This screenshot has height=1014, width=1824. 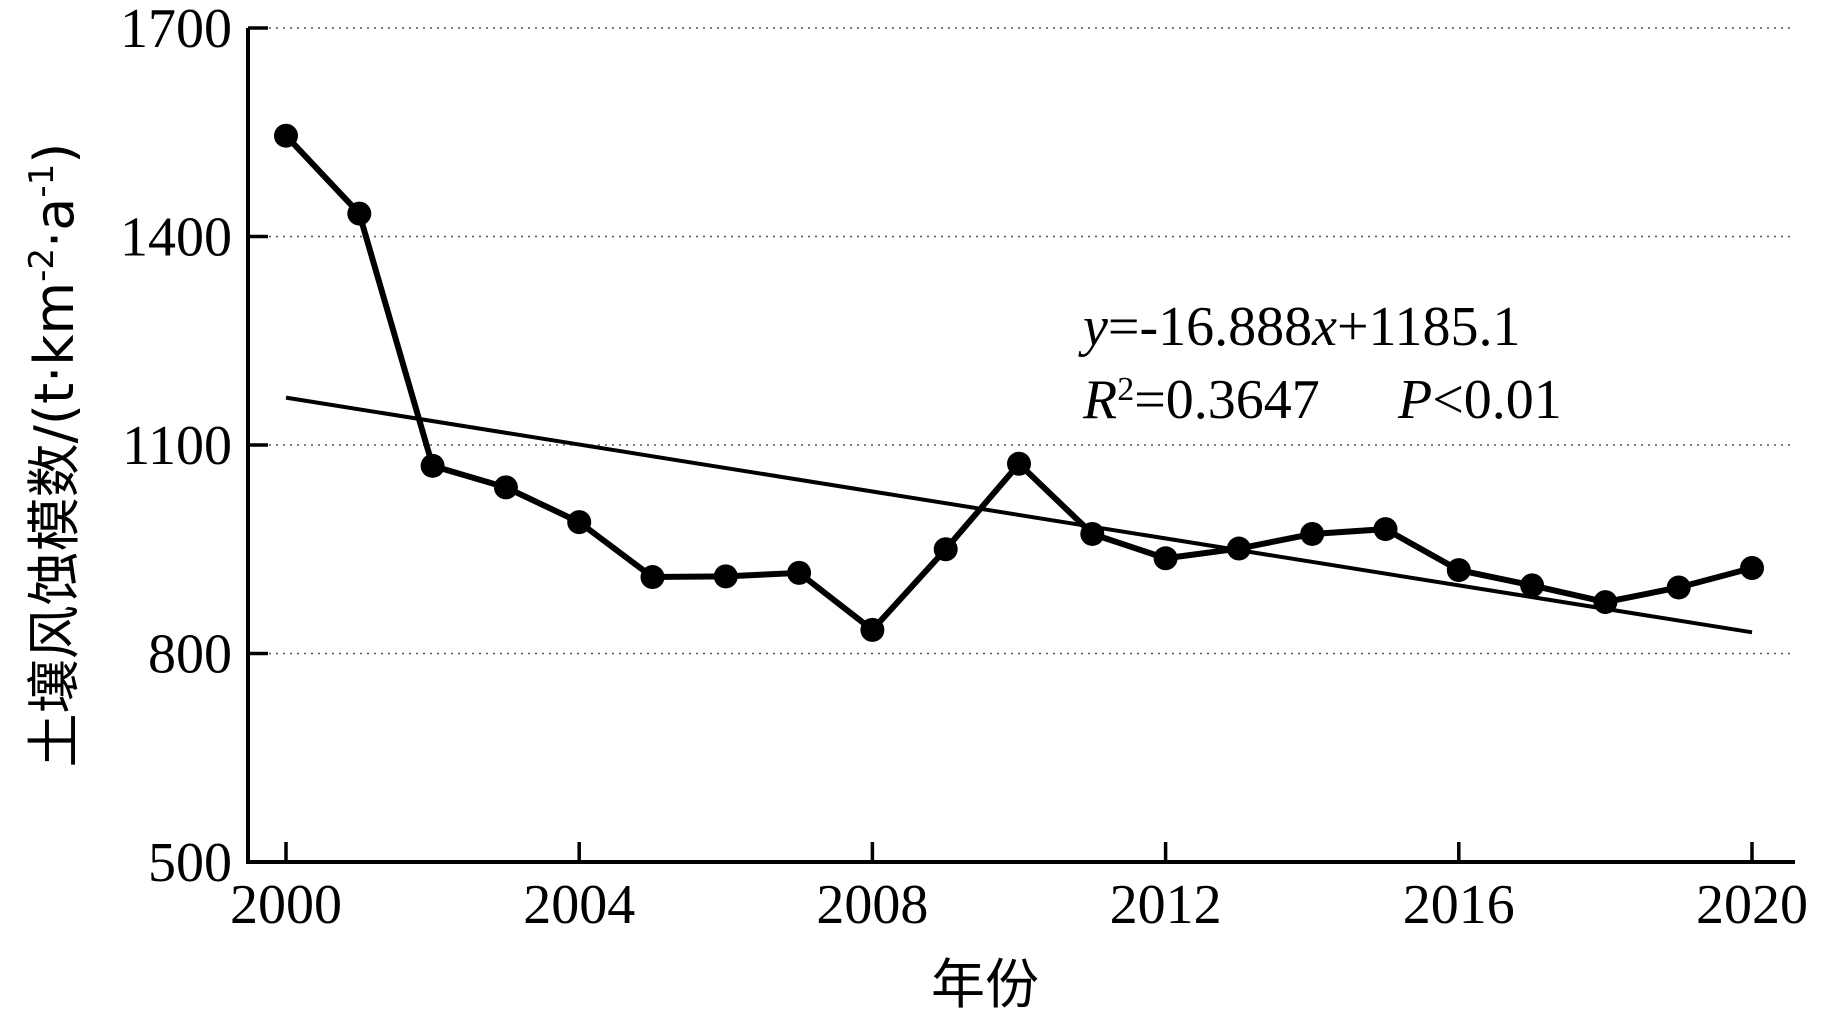 What do you see at coordinates (1227, 400) in the screenshot?
I see `r-value: =0.3647` at bounding box center [1227, 400].